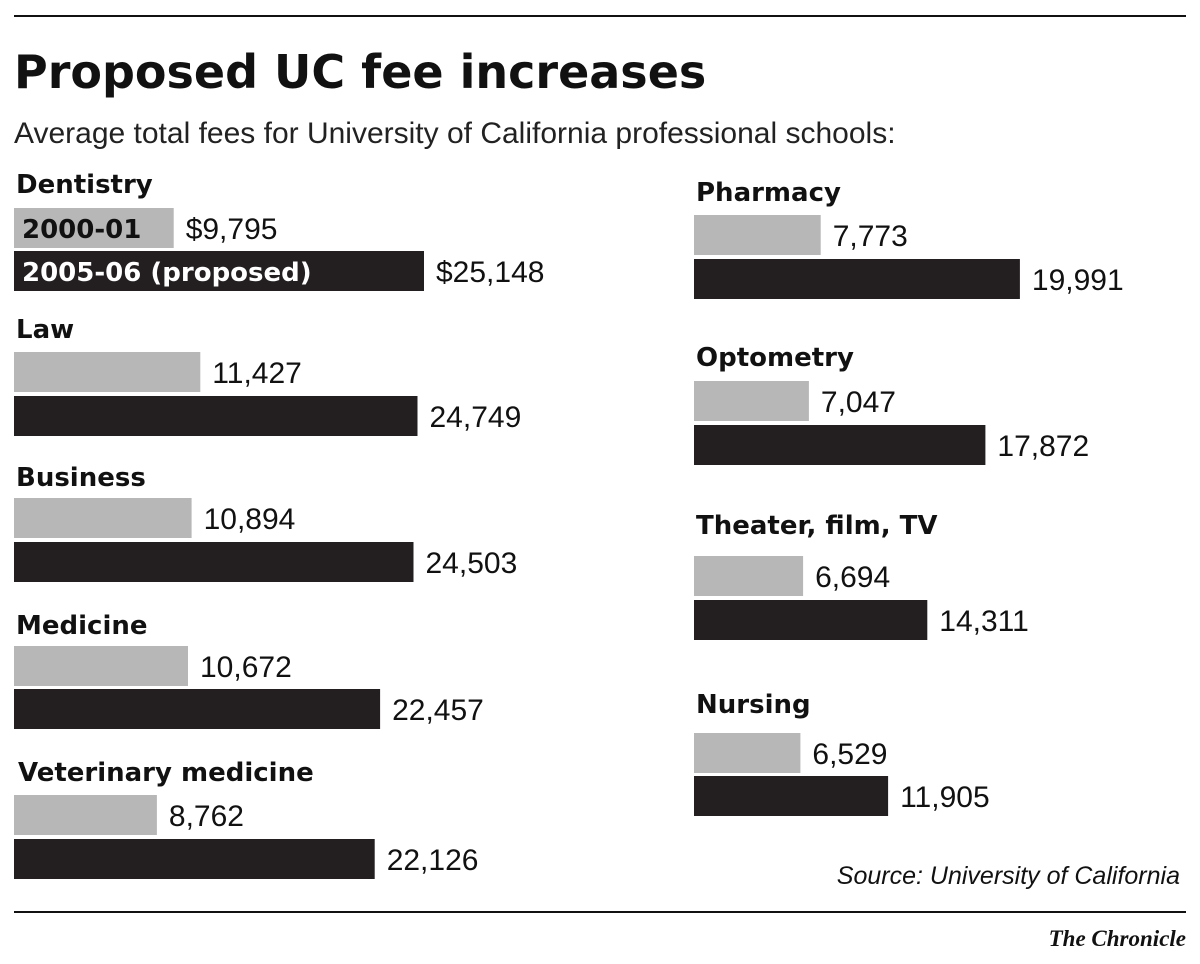 The width and height of the screenshot is (1200, 964). What do you see at coordinates (816, 526) in the screenshot?
I see `category-label-theater-film-tv: Theater, film, TV` at bounding box center [816, 526].